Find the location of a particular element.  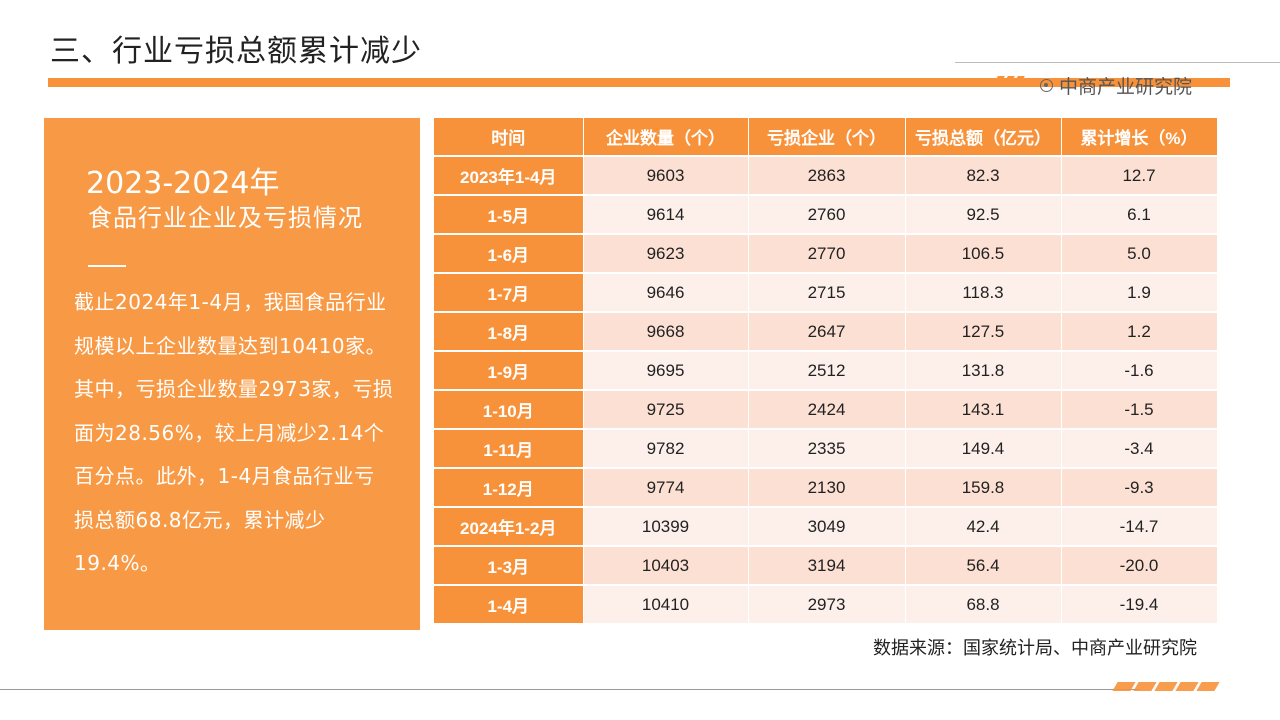

value-cell: 1.9 is located at coordinates (1139, 293).